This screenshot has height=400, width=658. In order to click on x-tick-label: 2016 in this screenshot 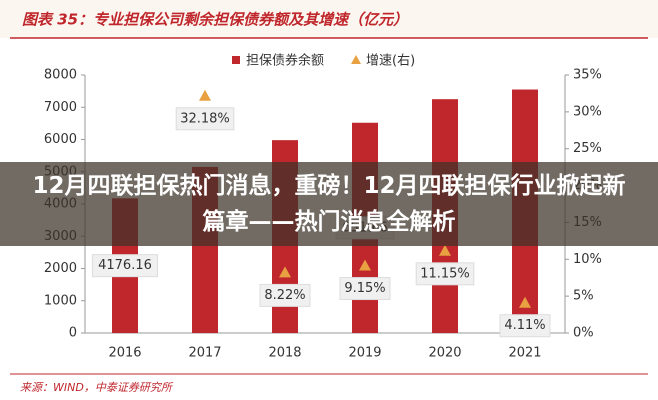, I will do `click(124, 353)`.